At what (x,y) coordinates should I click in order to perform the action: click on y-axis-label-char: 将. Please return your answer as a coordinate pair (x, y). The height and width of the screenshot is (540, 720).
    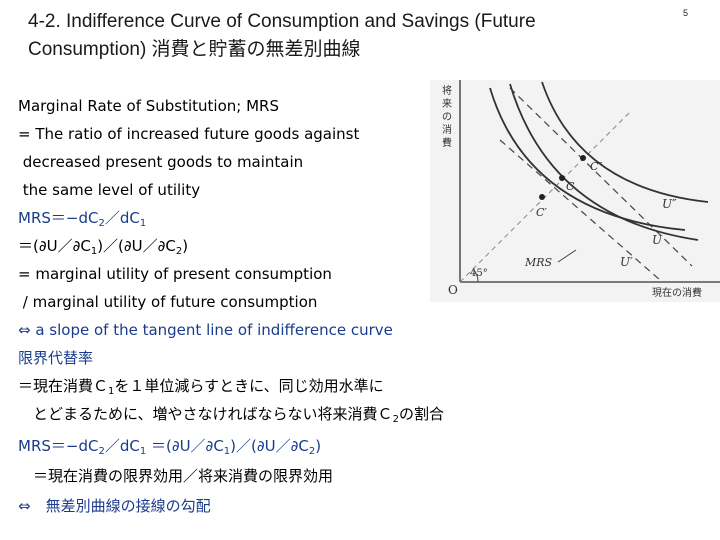
    Looking at the image, I should click on (447, 91).